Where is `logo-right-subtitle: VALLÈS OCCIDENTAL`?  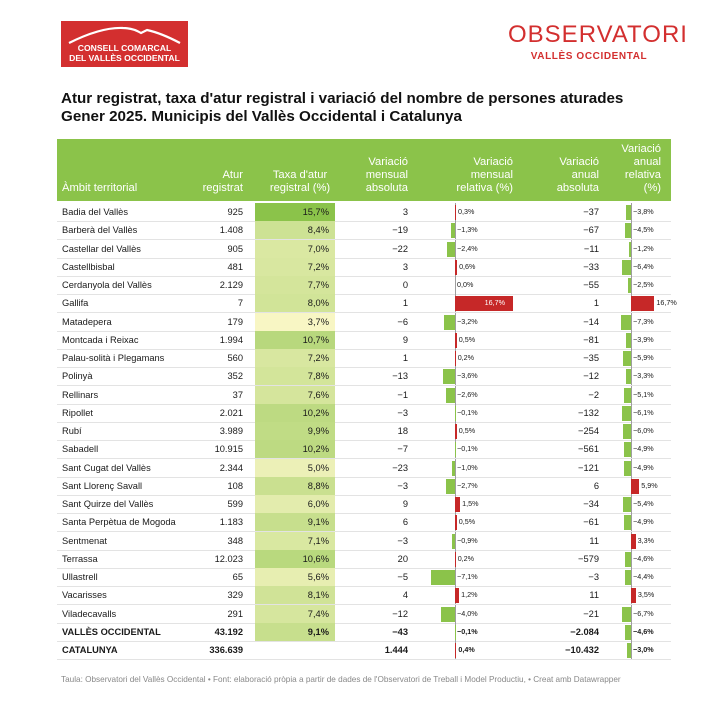 logo-right-subtitle: VALLÈS OCCIDENTAL is located at coordinates (589, 56).